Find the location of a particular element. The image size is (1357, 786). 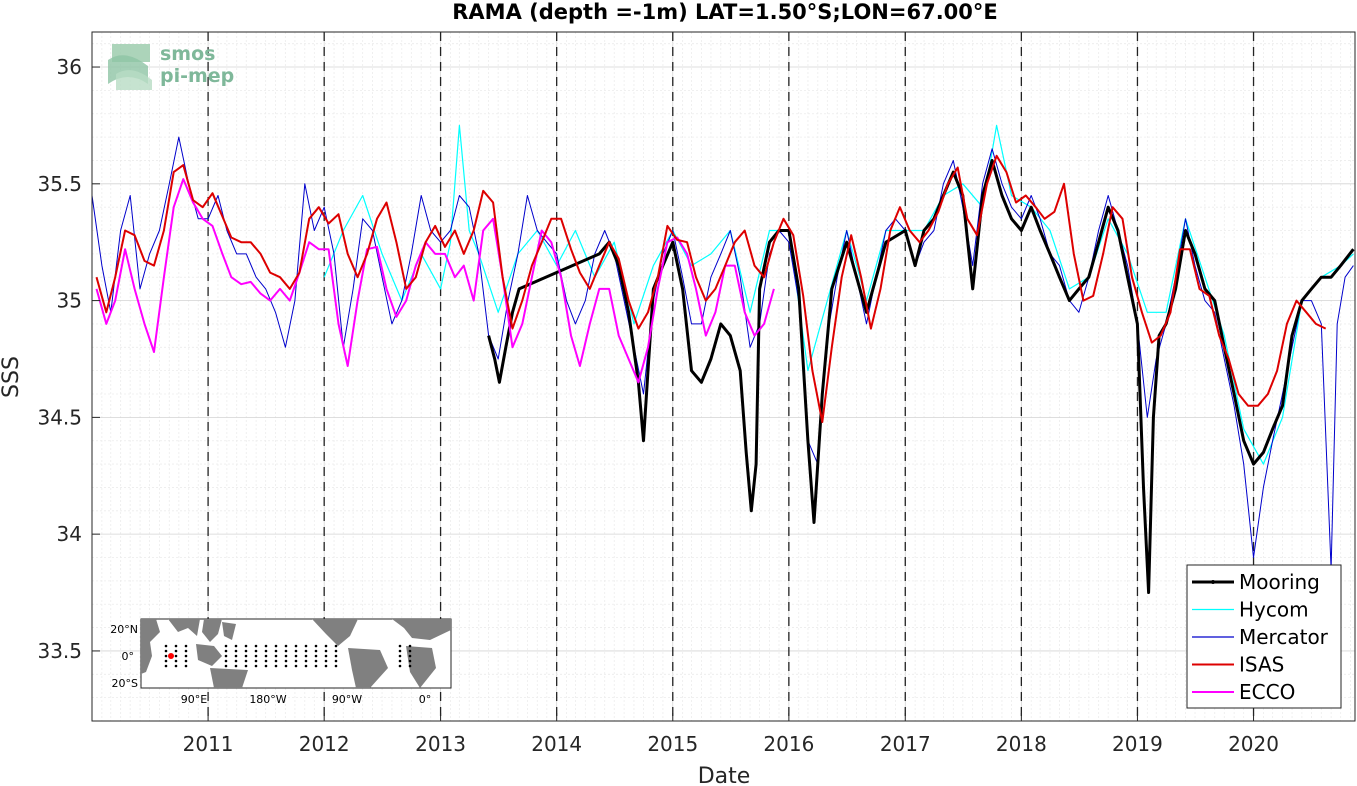

station-marker is located at coordinates (171, 656).